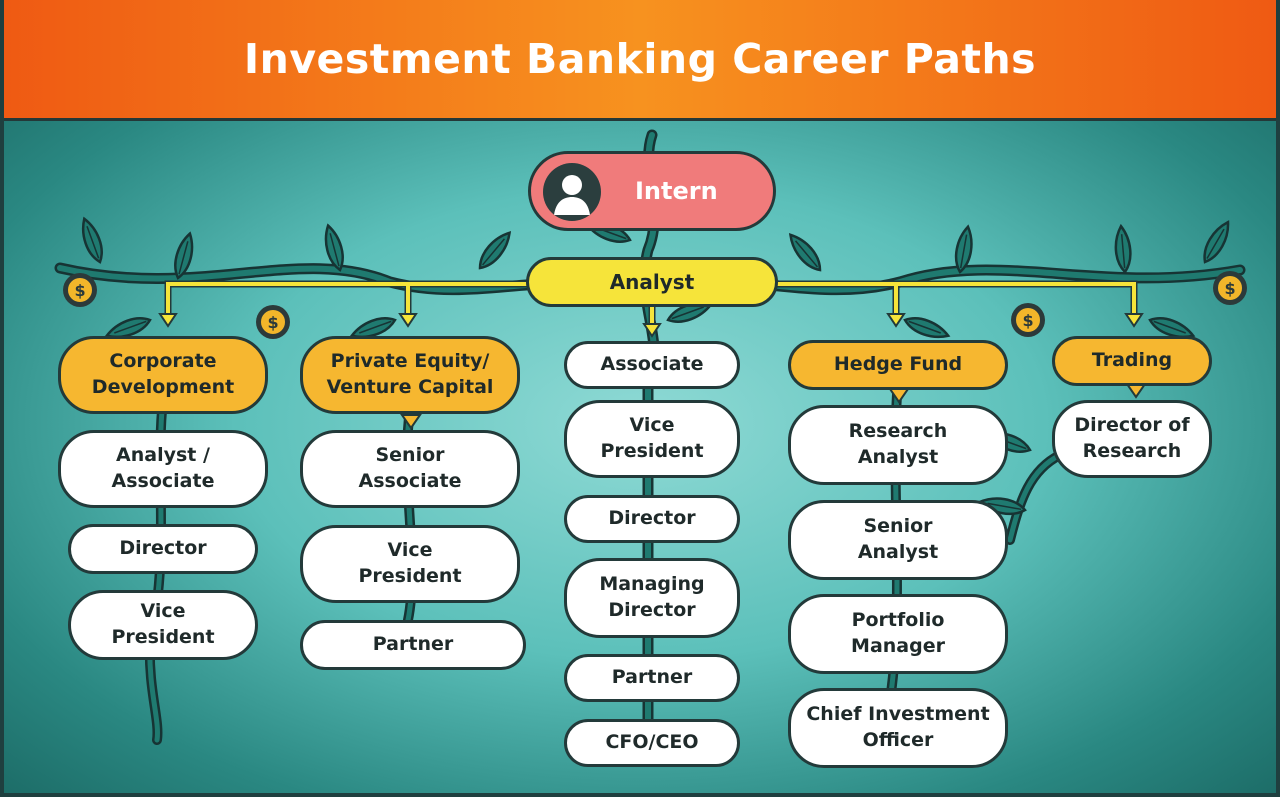  I want to click on person-icon, so click(572, 192).